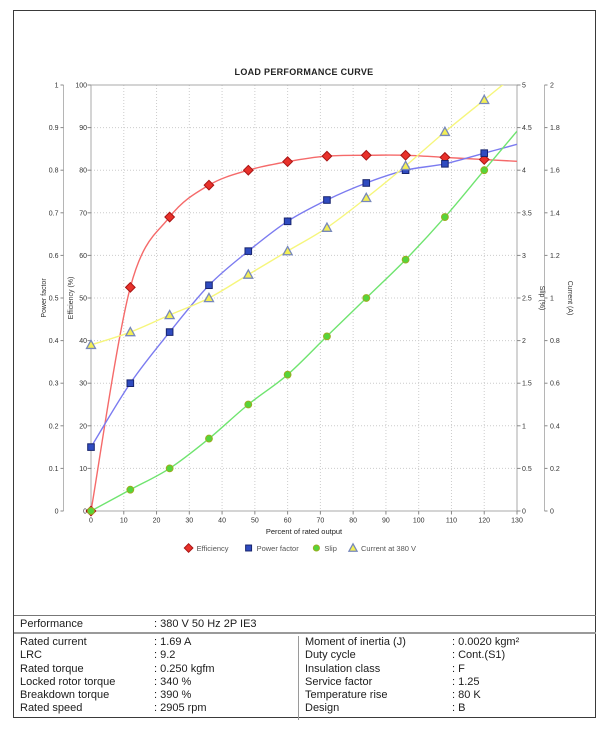 The image size is (609, 734). I want to click on spec-label: Locked rotor torque, so click(68, 681).